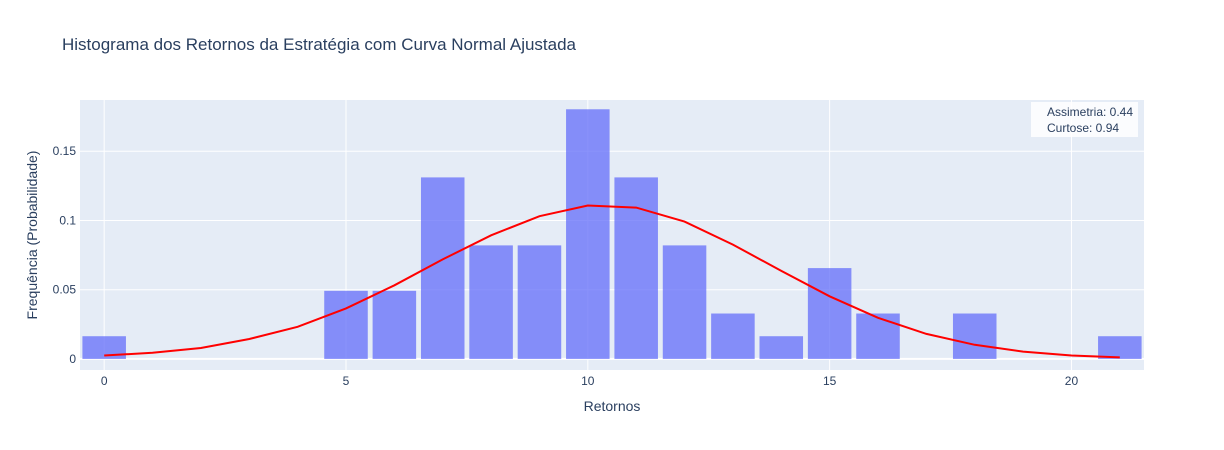 The width and height of the screenshot is (1224, 450). I want to click on y-tick-label: 0.1, so click(67, 220).